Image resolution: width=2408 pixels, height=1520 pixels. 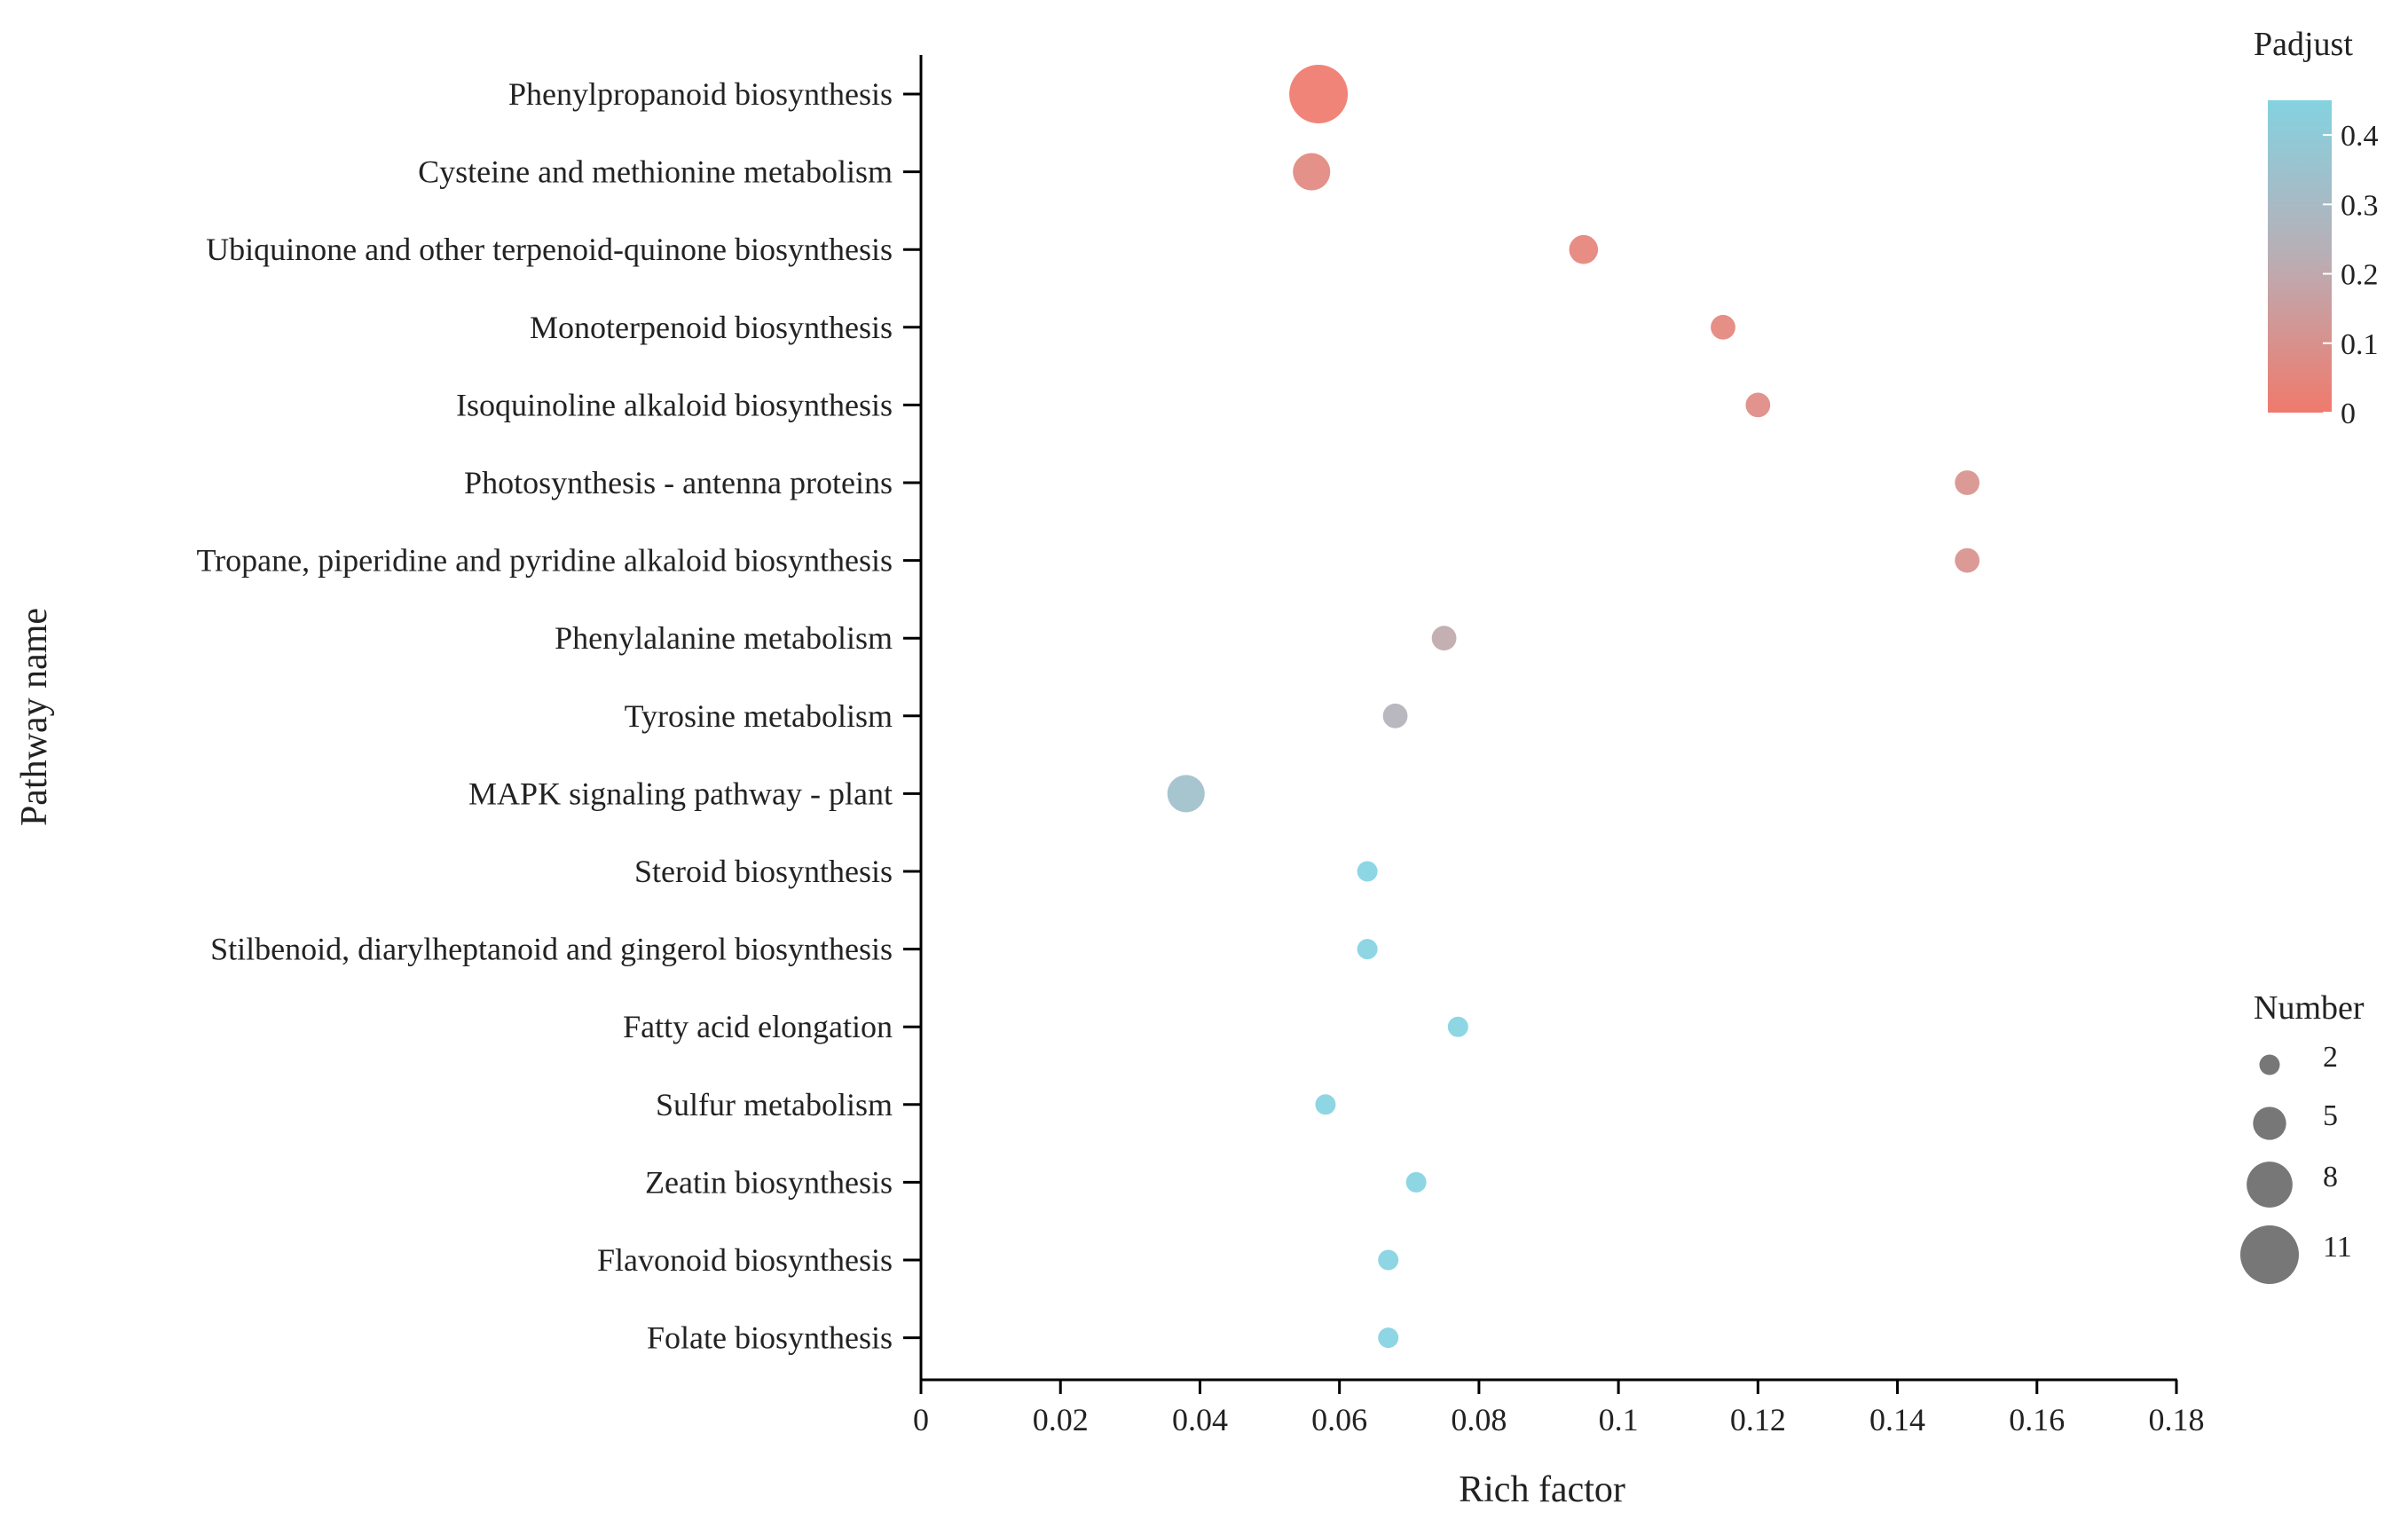 I want to click on color-legend-tick-label: 0.1, so click(x=2360, y=344).